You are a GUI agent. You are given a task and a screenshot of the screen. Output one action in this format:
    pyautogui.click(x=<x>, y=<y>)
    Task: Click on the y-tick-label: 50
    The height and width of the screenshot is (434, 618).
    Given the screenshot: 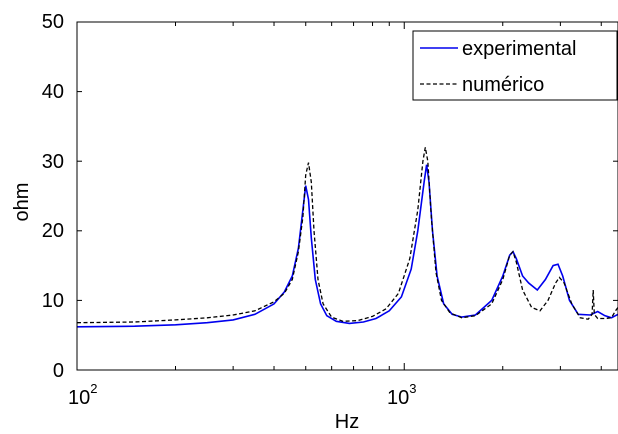 What is the action you would take?
    pyautogui.click(x=53, y=22)
    